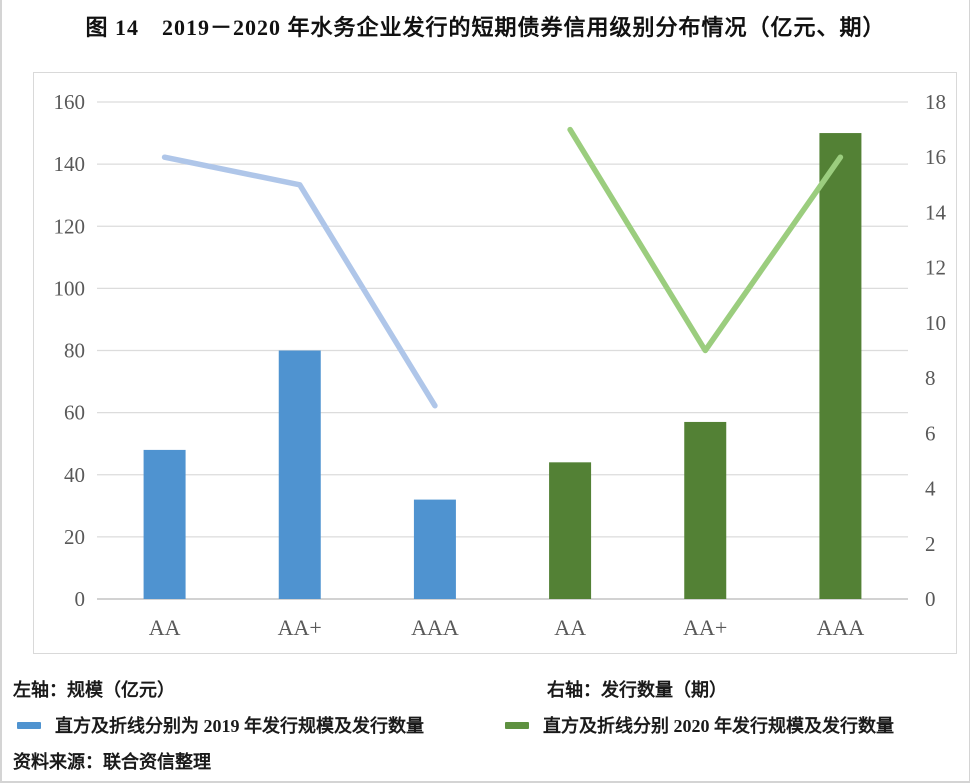  What do you see at coordinates (637, 690) in the screenshot?
I see `right-axis-note: 右轴：发行数量（期）` at bounding box center [637, 690].